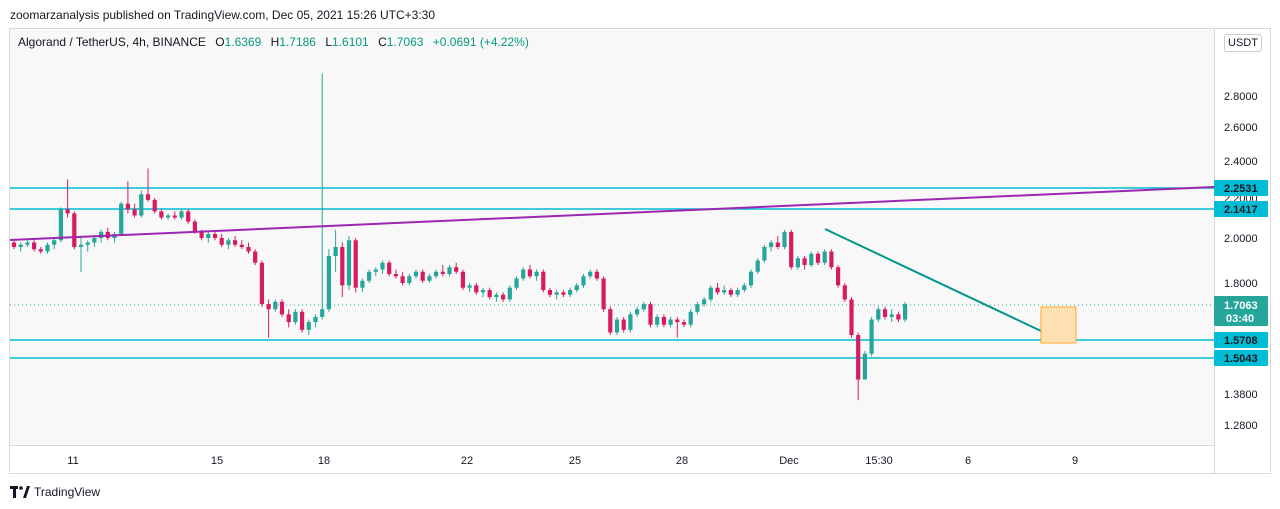 Image resolution: width=1280 pixels, height=509 pixels. Describe the element at coordinates (72, 461) in the screenshot. I see `x-tick-label: 11` at that location.